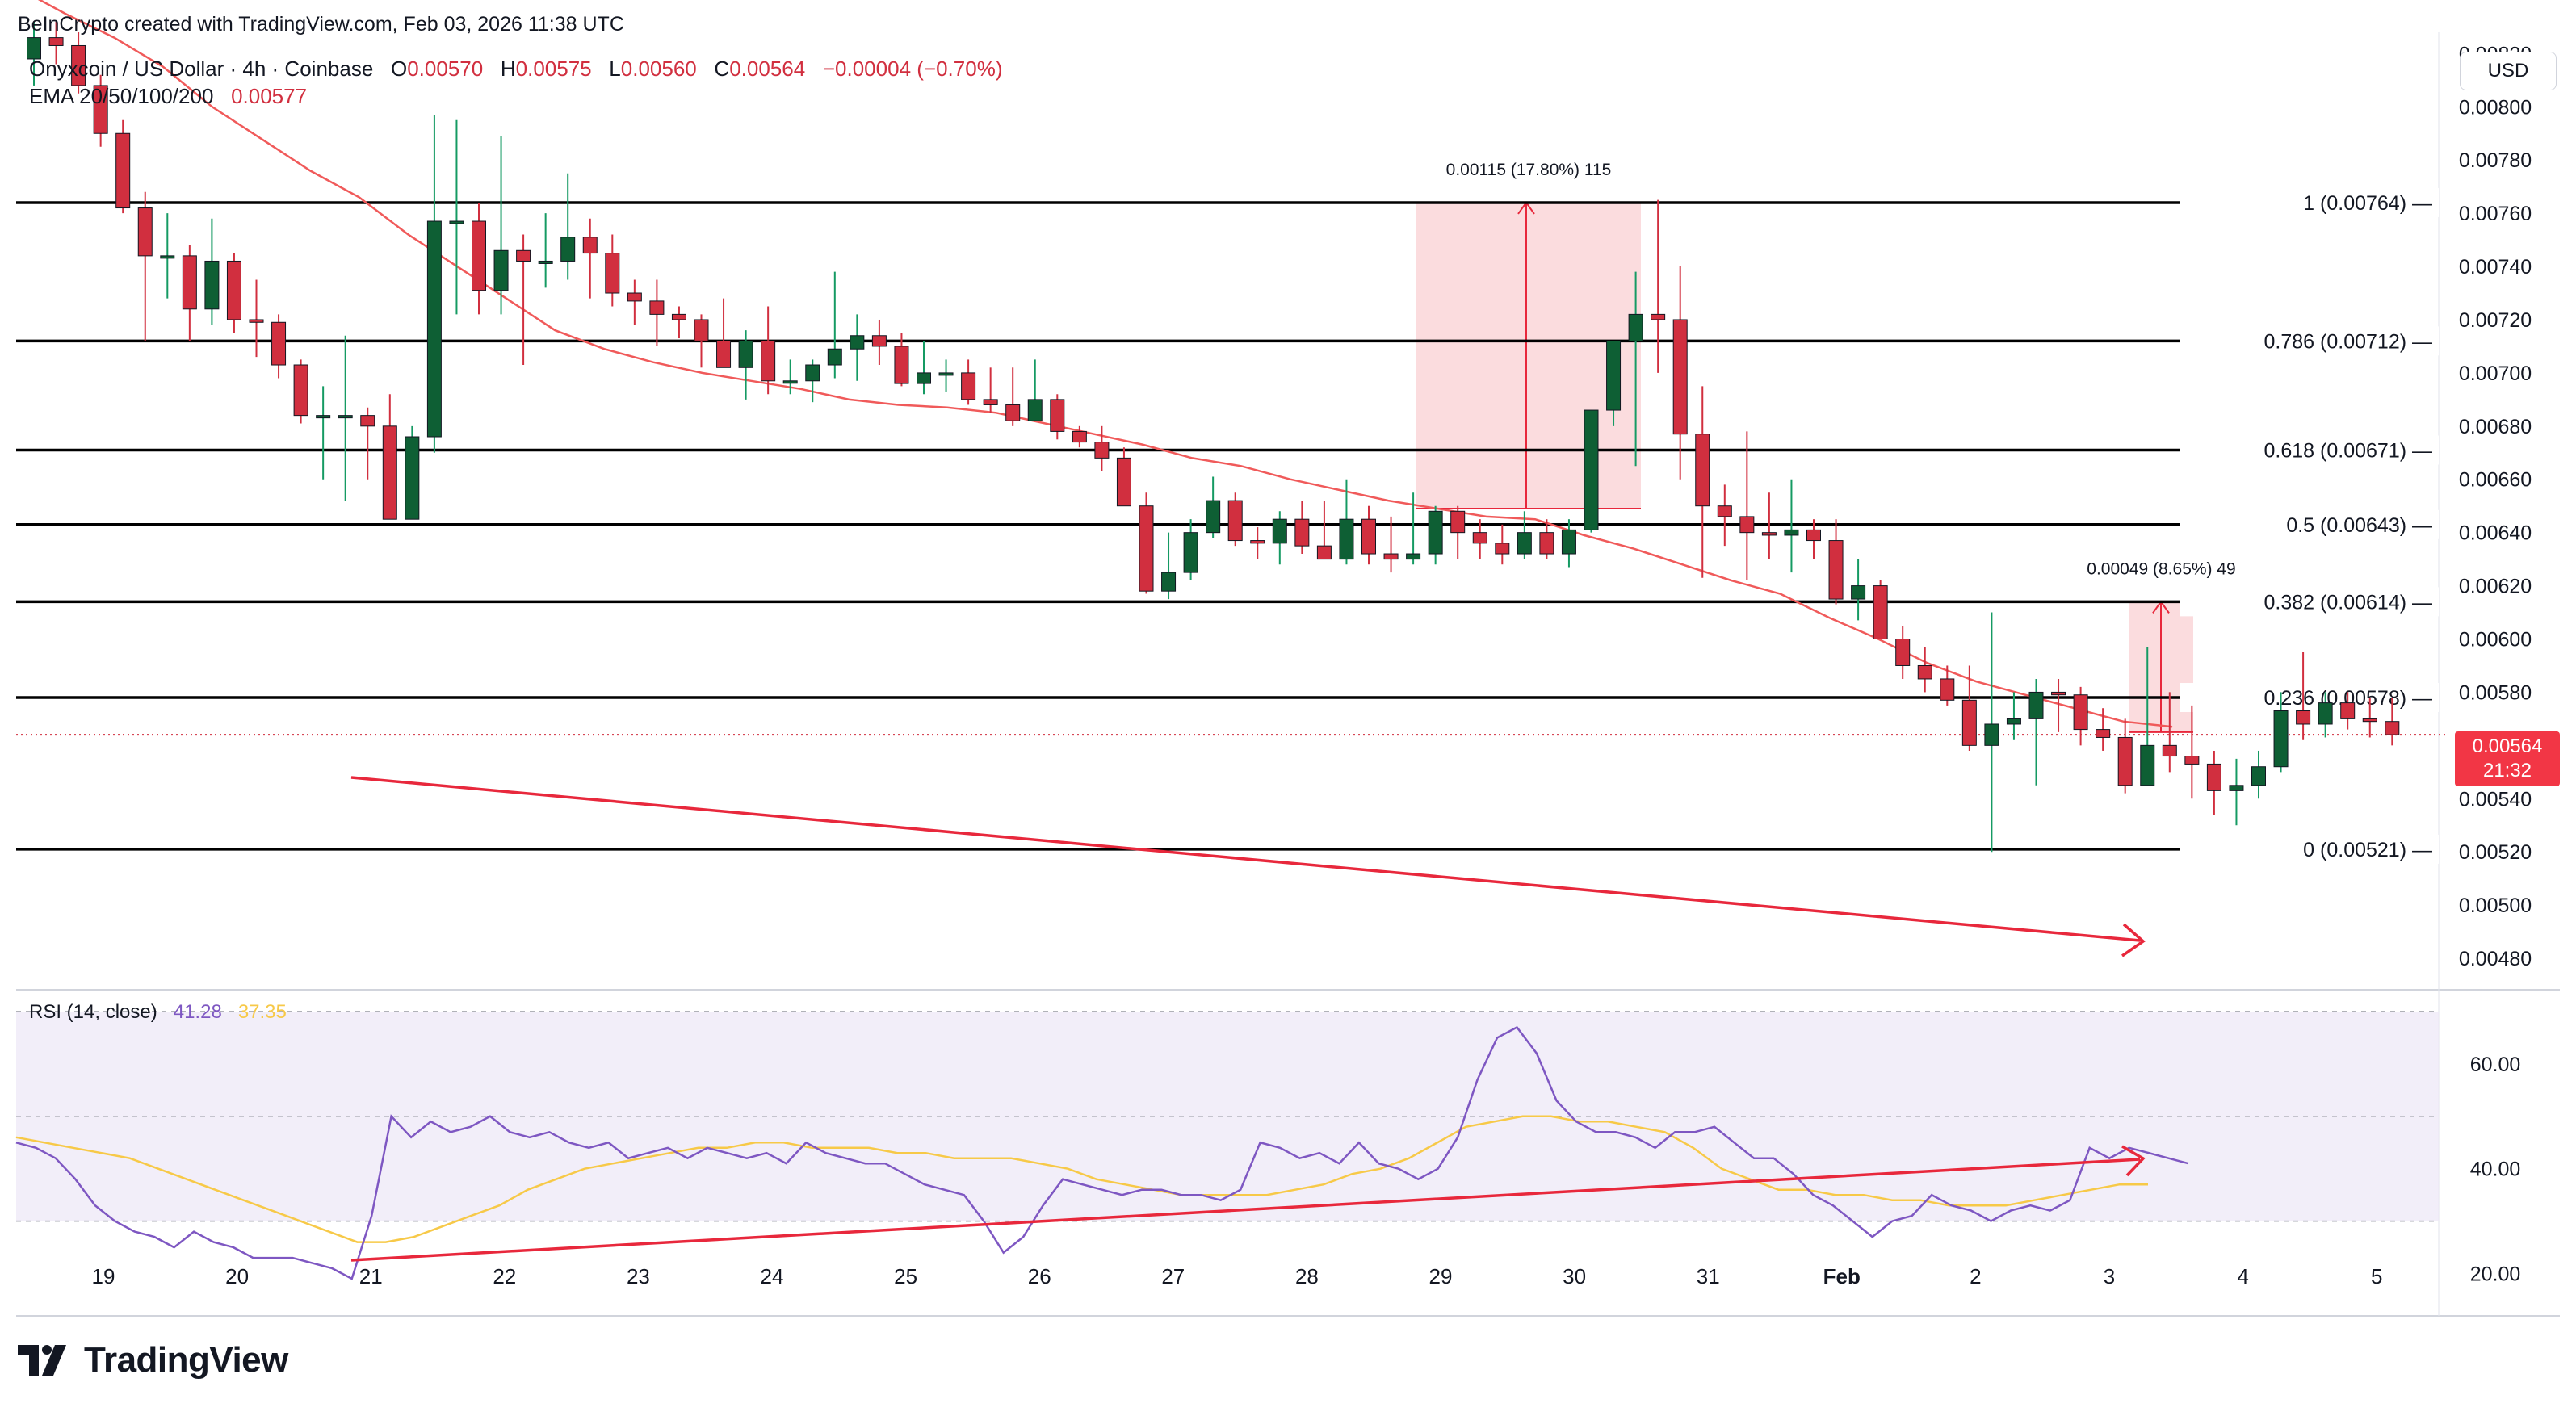 This screenshot has width=2576, height=1416. What do you see at coordinates (153, 1360) in the screenshot?
I see `tradingview-logo: TradingView` at bounding box center [153, 1360].